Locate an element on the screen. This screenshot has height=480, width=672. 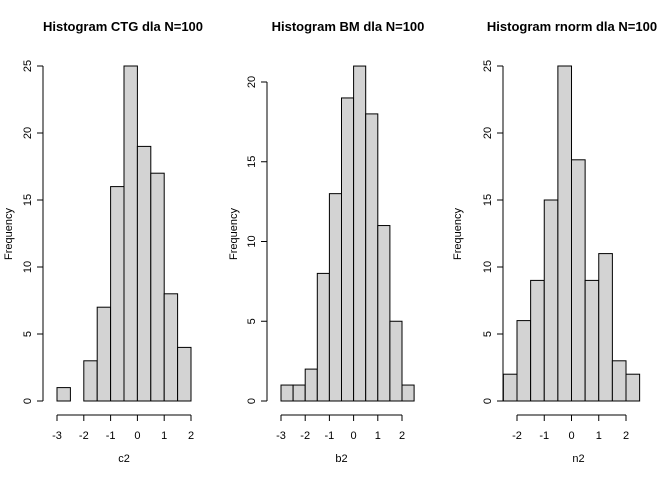
chart-title: Histogram BM dla N=100 is located at coordinates (348, 26).